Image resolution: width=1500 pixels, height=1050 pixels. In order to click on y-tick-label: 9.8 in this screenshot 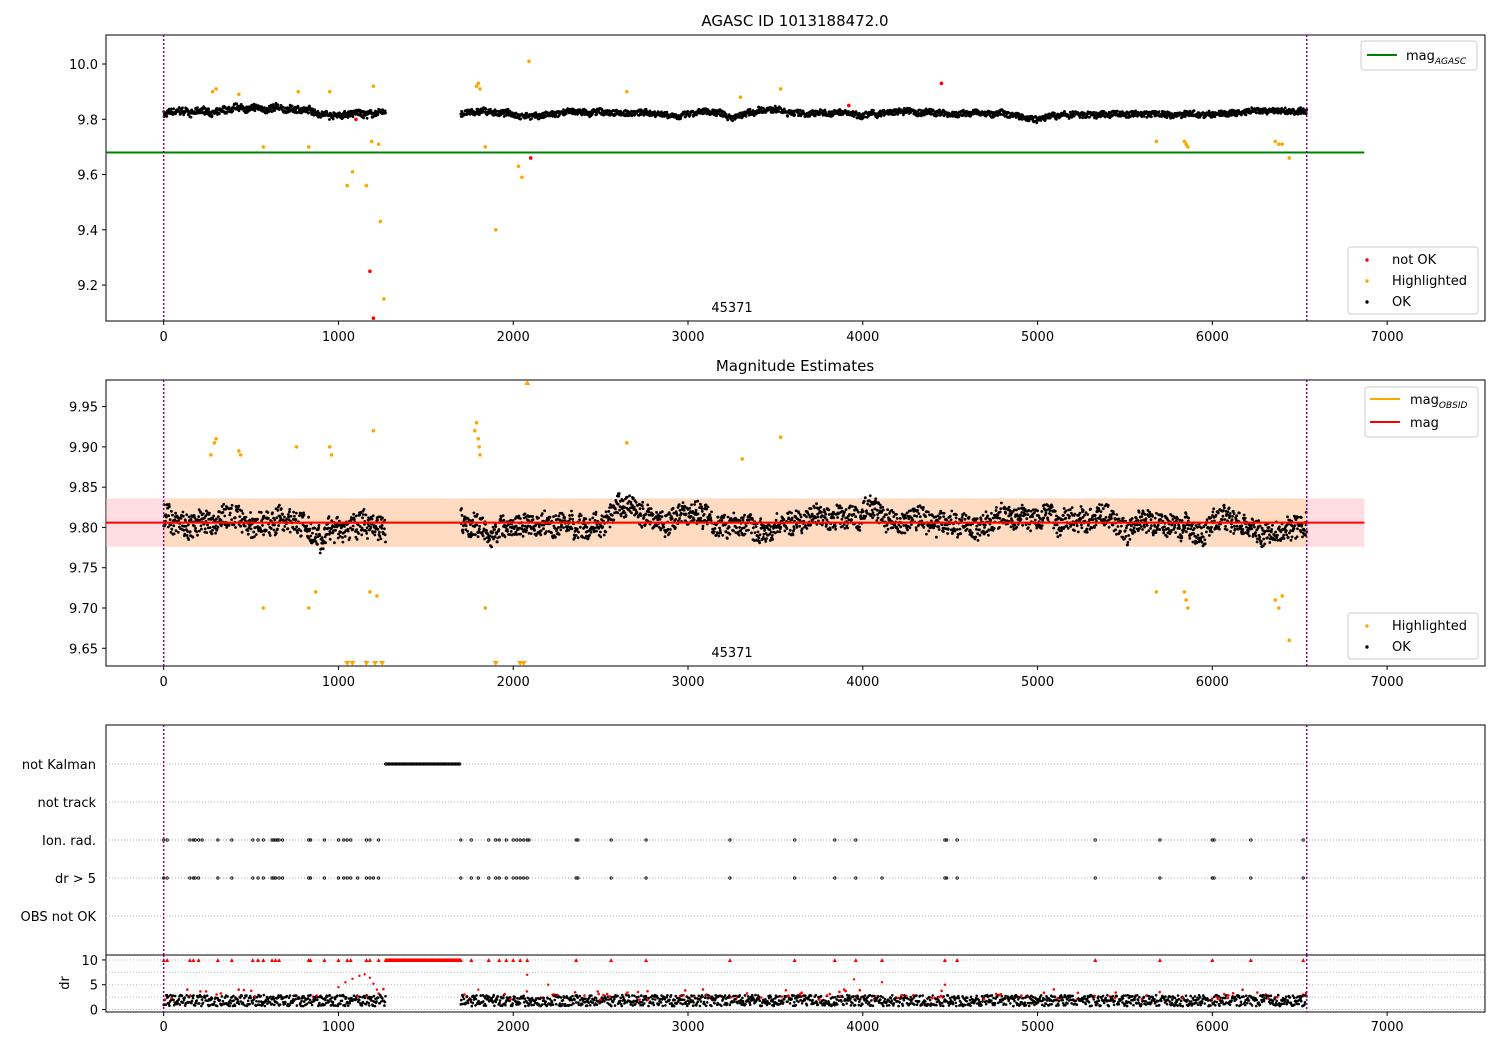, I will do `click(87, 120)`.